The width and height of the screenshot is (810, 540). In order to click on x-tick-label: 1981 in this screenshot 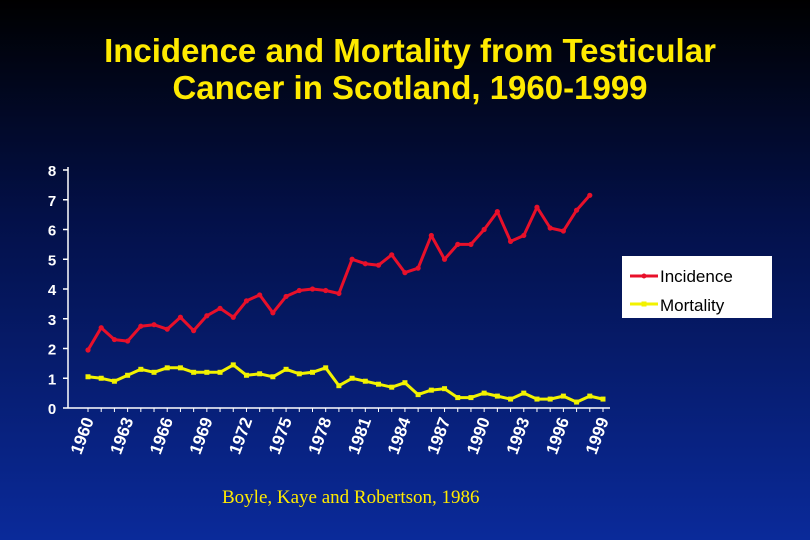, I will do `click(359, 436)`.